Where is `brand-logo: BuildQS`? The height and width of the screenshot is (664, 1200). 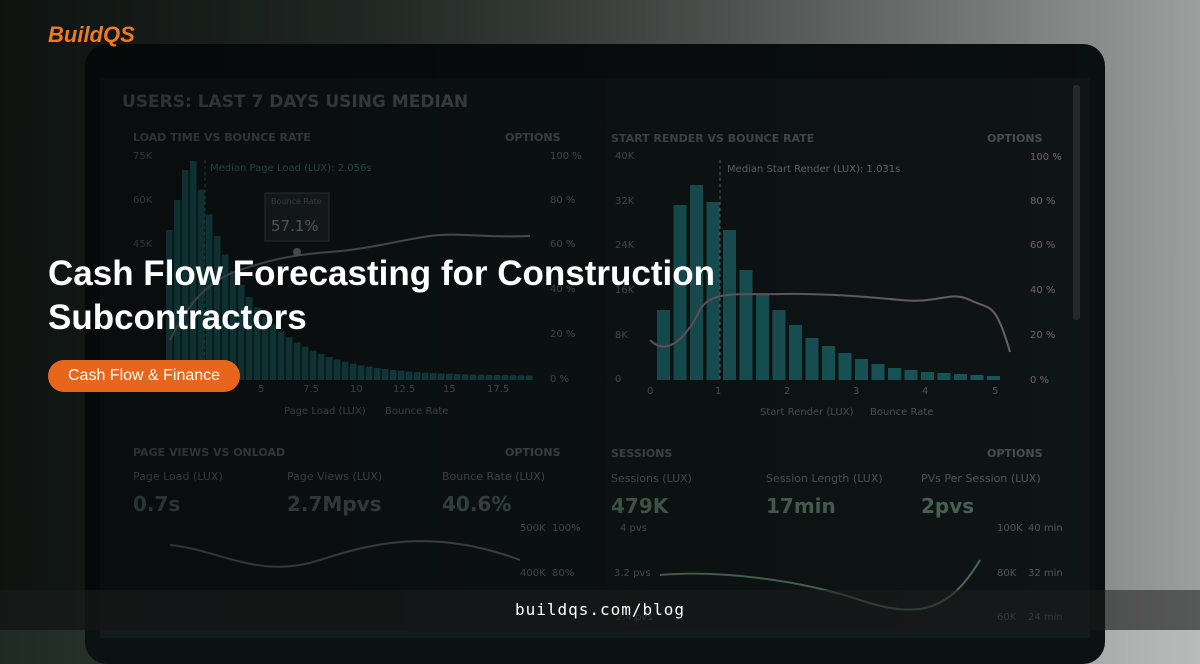 brand-logo: BuildQS is located at coordinates (91, 34).